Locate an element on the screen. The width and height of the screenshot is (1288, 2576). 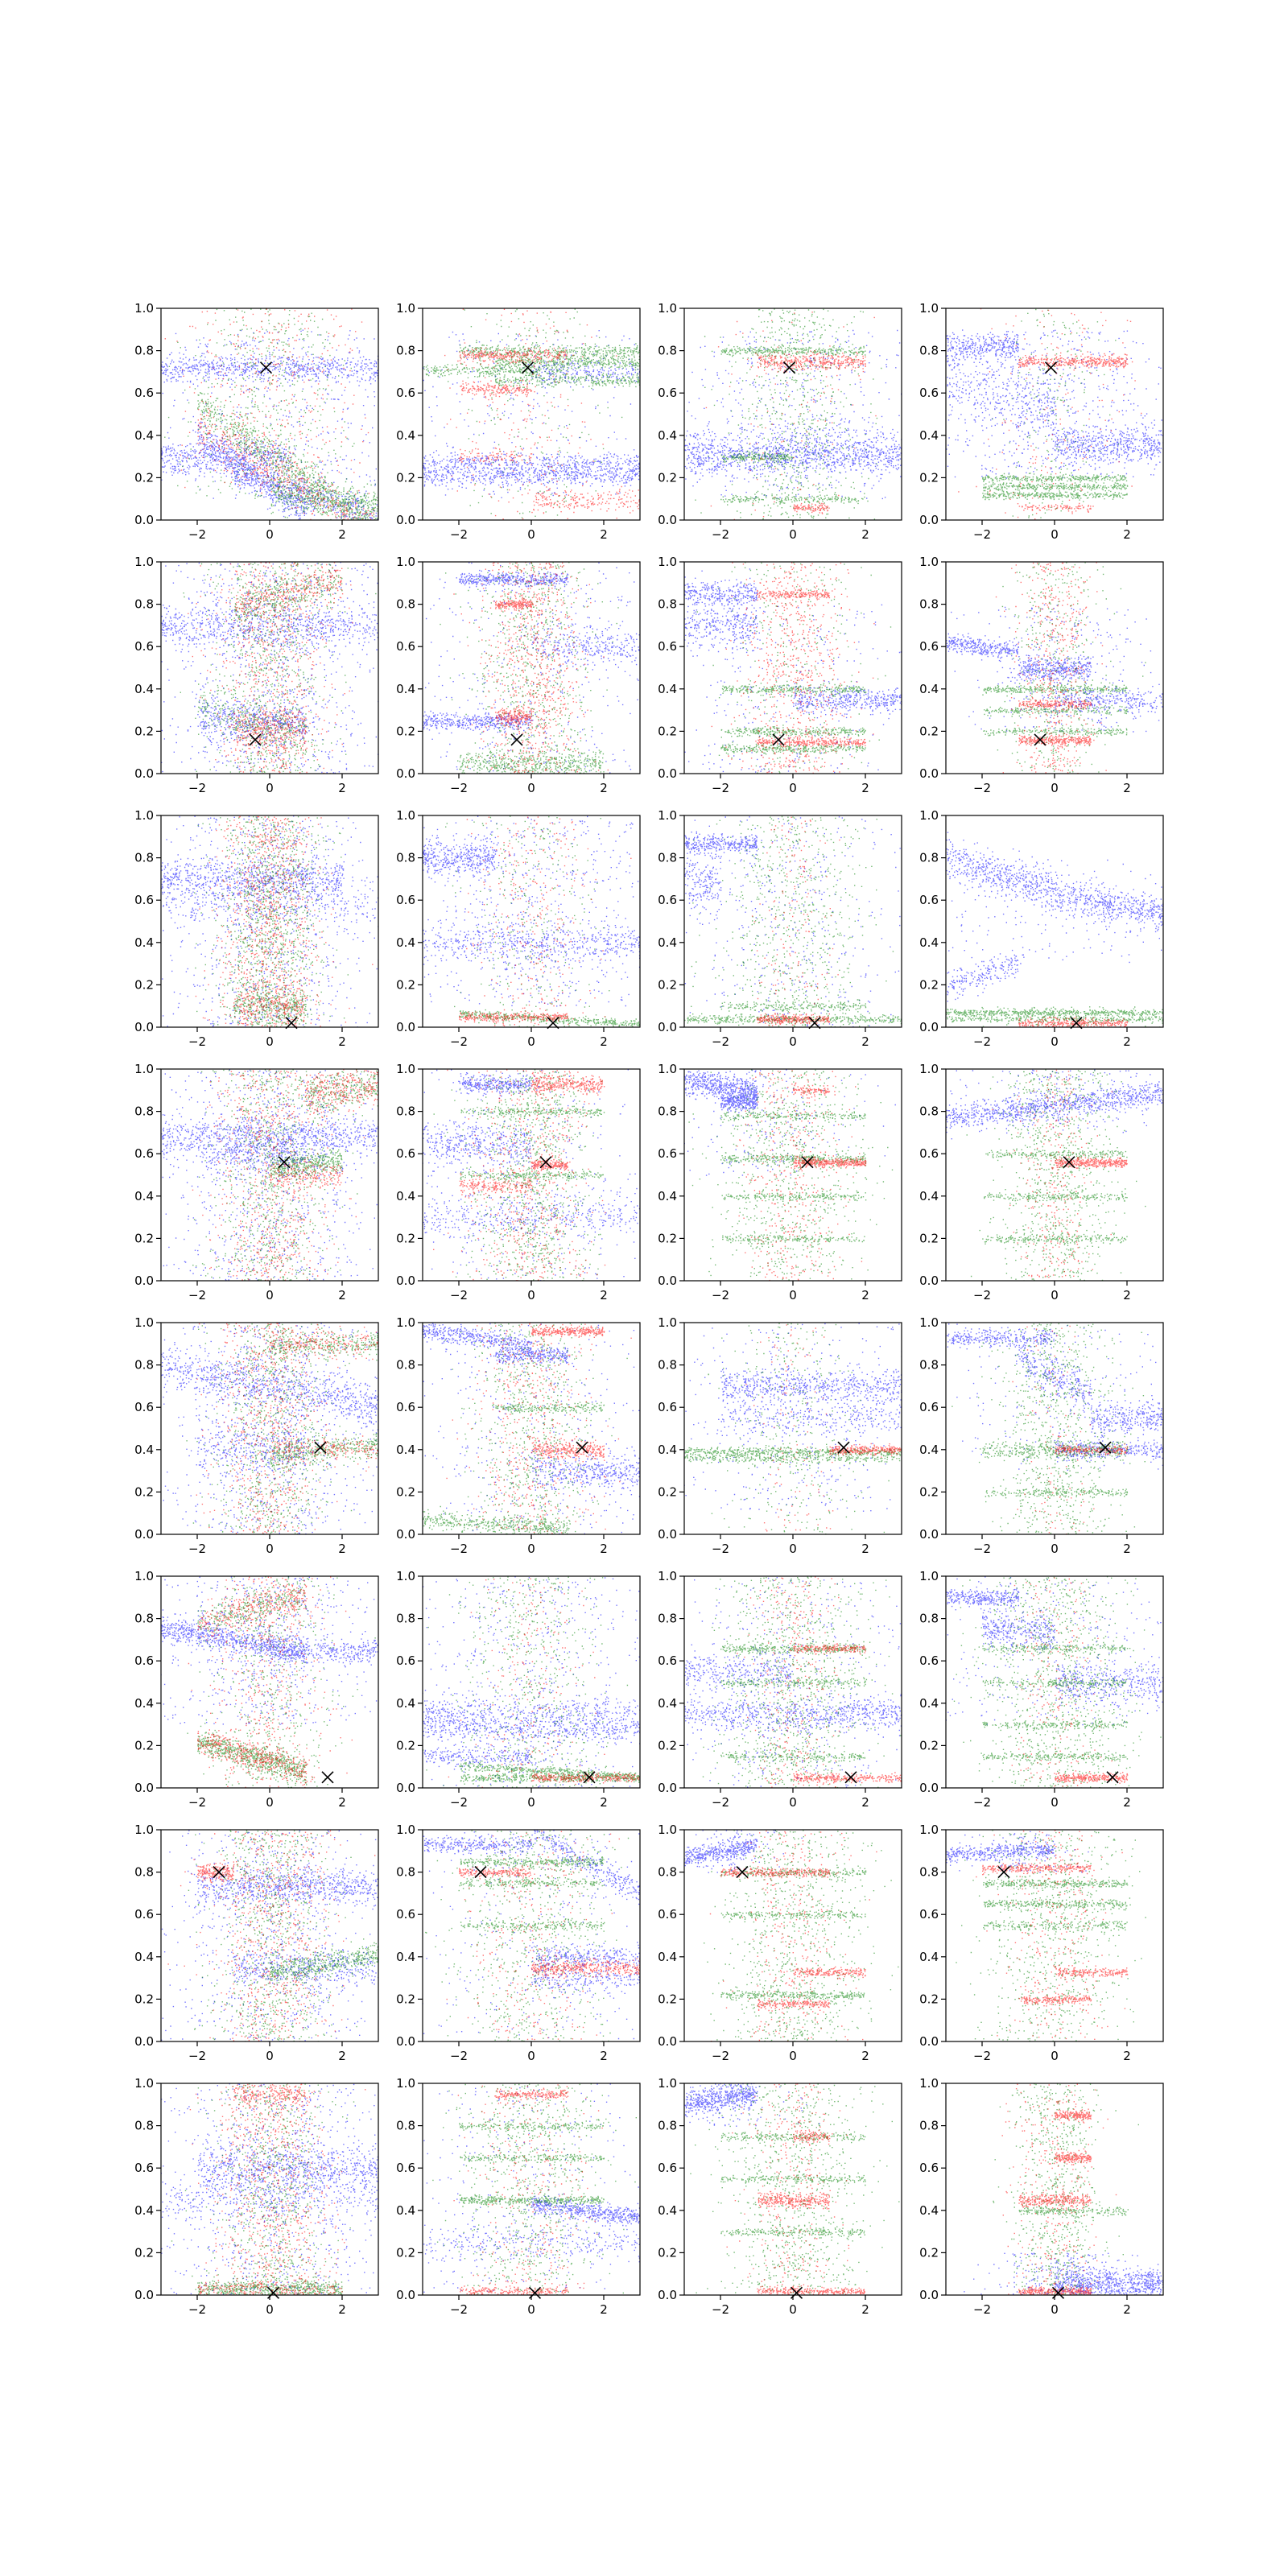
panel-r3-c1: −2 0 20.00.20.40.60.81.0 is located at coordinates (275, 928).